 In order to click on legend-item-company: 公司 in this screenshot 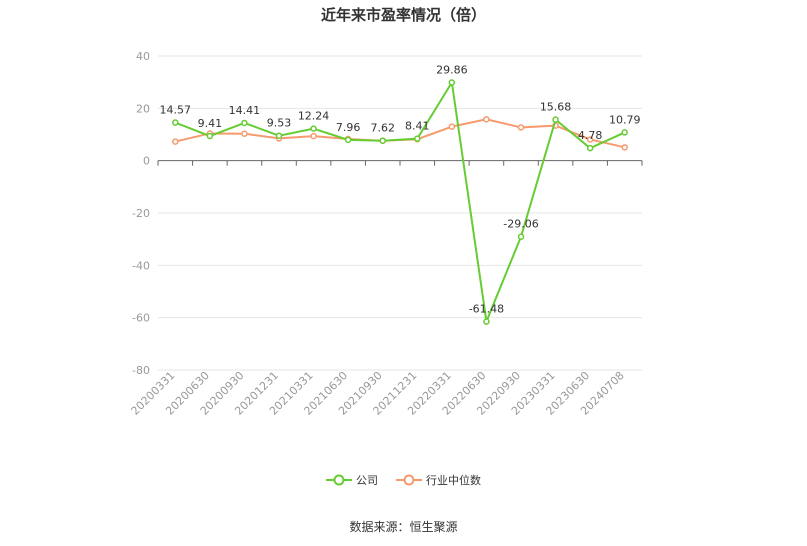, I will do `click(352, 480)`.